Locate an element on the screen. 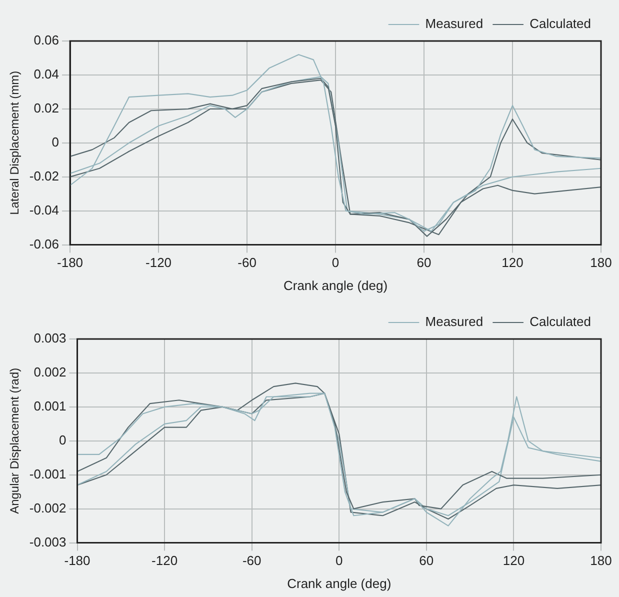 This screenshot has height=597, width=619. y-tick-label: 0.002 is located at coordinates (50, 372).